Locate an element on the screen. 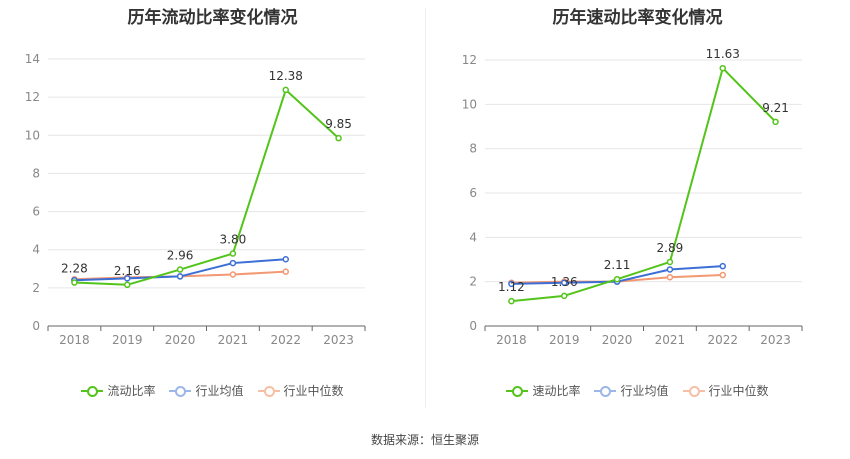 The width and height of the screenshot is (850, 459). data-source: 数据来源：恒生聚源 is located at coordinates (424, 440).